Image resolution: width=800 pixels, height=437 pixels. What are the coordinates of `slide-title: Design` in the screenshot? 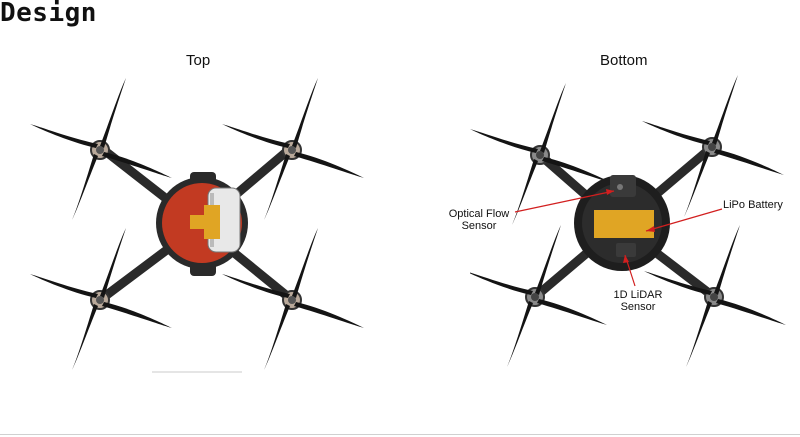 It's located at (48, 14).